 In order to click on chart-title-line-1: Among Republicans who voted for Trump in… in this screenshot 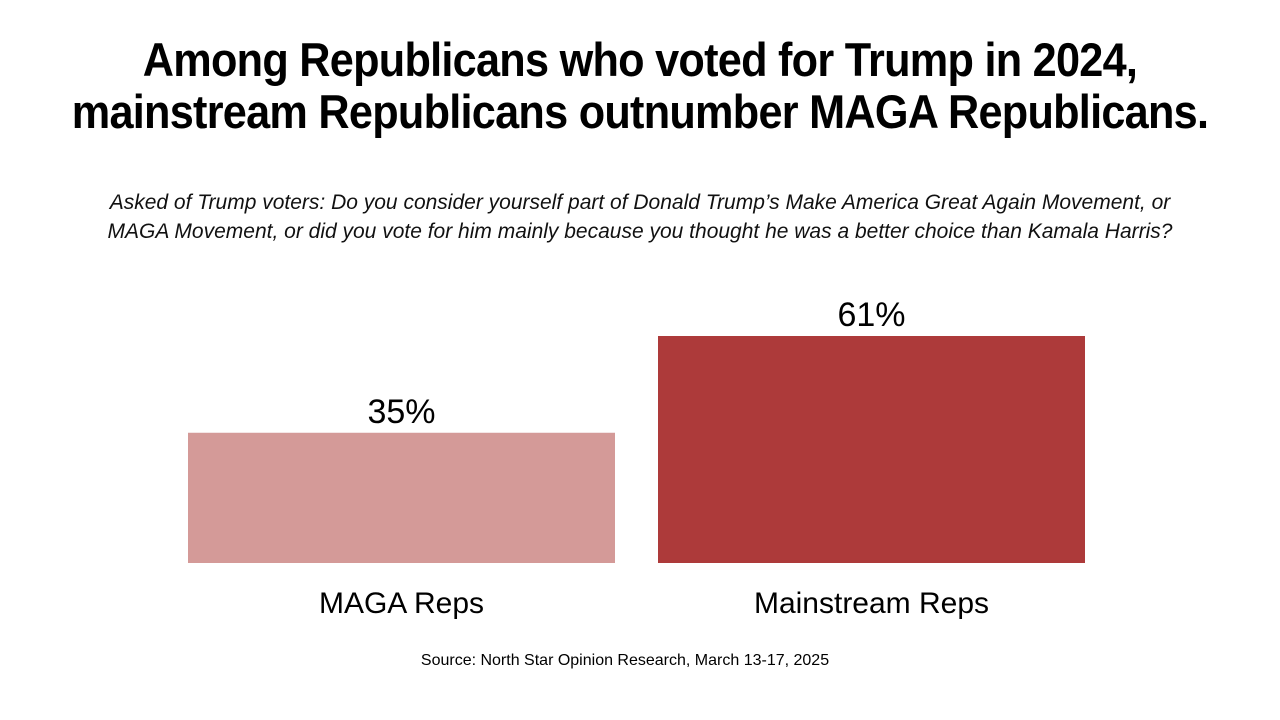, I will do `click(640, 59)`.